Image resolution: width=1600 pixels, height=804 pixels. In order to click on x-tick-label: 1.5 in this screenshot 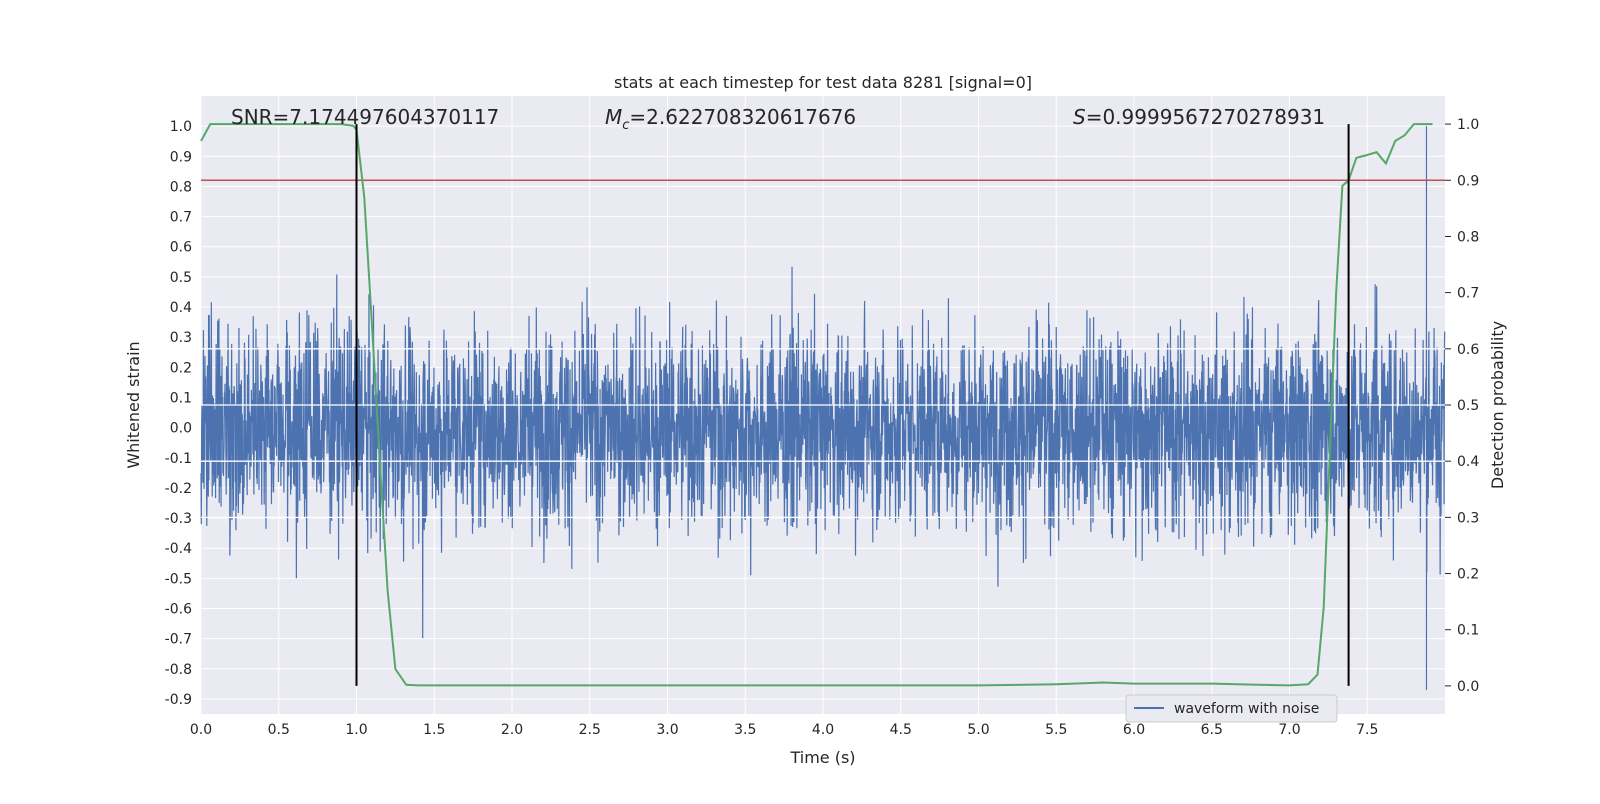, I will do `click(434, 730)`.